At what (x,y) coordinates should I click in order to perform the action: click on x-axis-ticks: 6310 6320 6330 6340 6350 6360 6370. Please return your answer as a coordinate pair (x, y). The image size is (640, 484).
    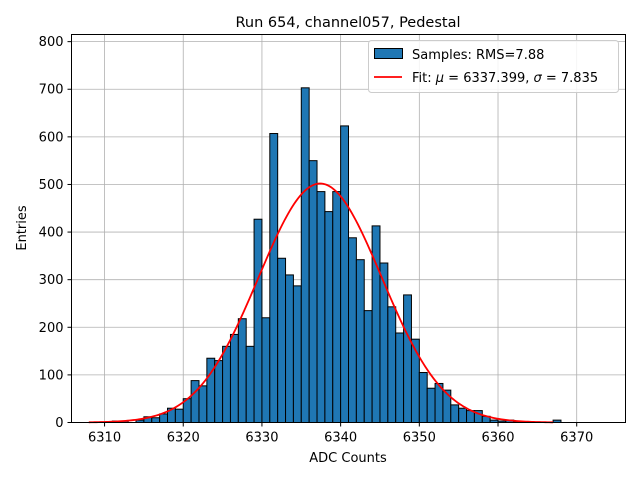
    Looking at the image, I should click on (340, 434).